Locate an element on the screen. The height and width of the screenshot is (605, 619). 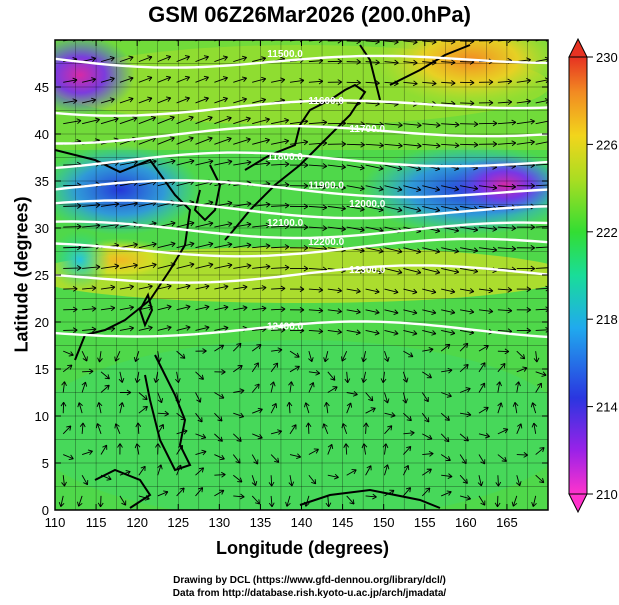
kuril-coastline is located at coordinates (430, 65).